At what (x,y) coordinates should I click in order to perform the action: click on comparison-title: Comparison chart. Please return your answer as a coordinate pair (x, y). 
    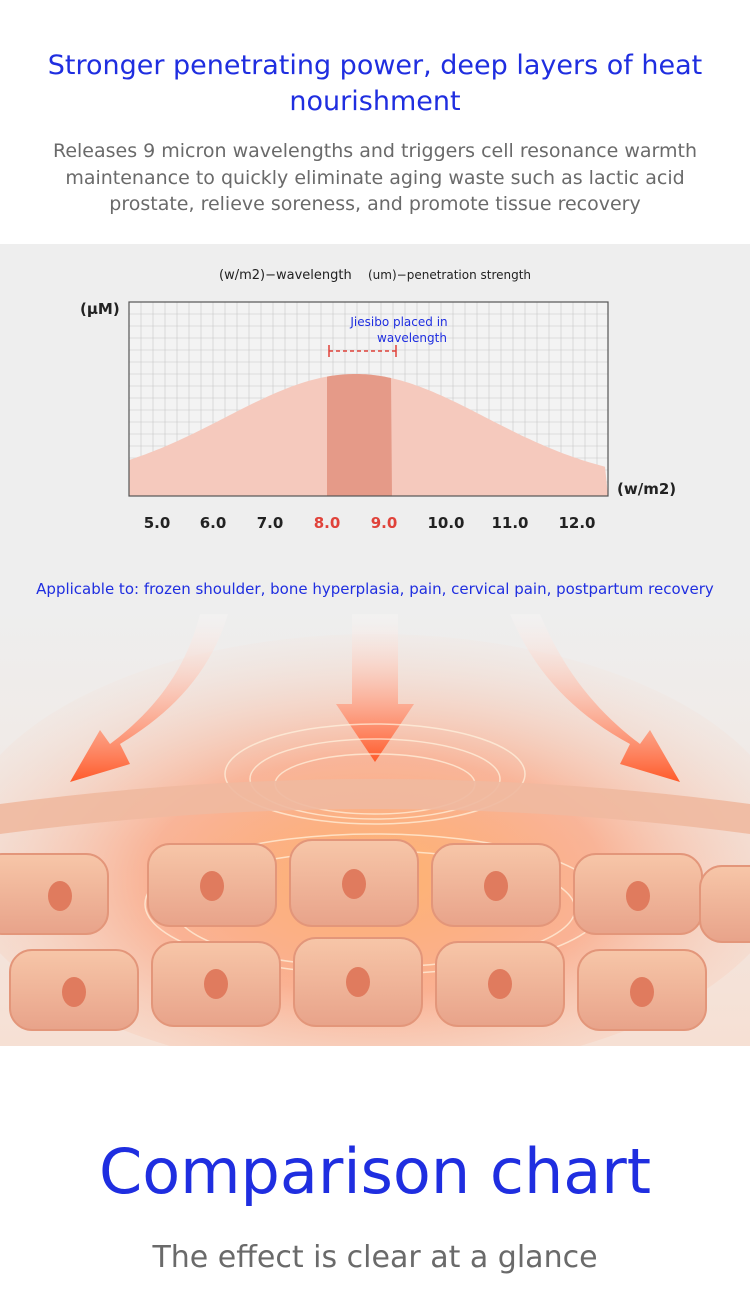
    Looking at the image, I should click on (375, 1171).